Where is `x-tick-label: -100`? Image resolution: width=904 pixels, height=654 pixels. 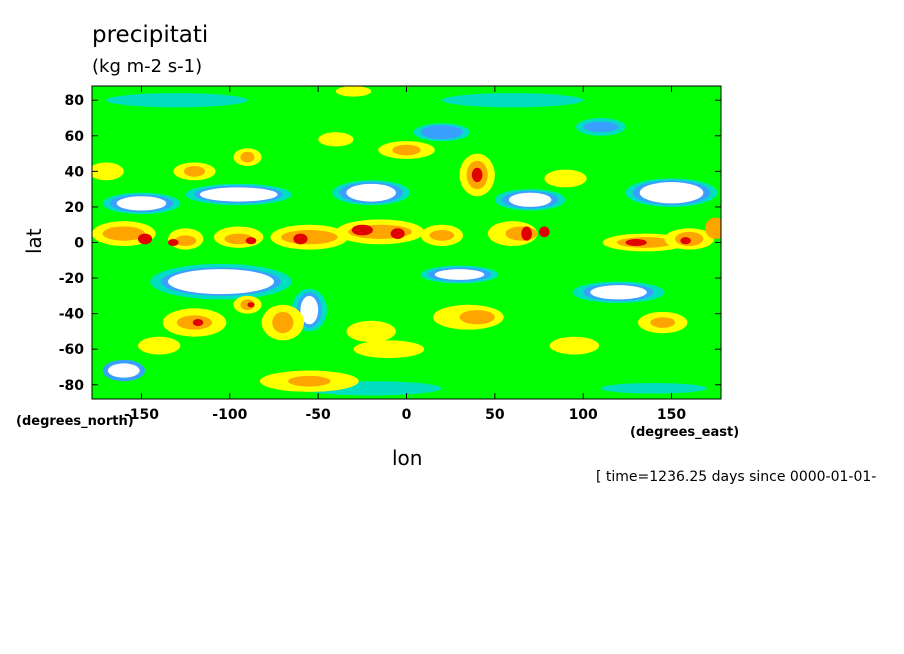 x-tick-label: -100 is located at coordinates (229, 415).